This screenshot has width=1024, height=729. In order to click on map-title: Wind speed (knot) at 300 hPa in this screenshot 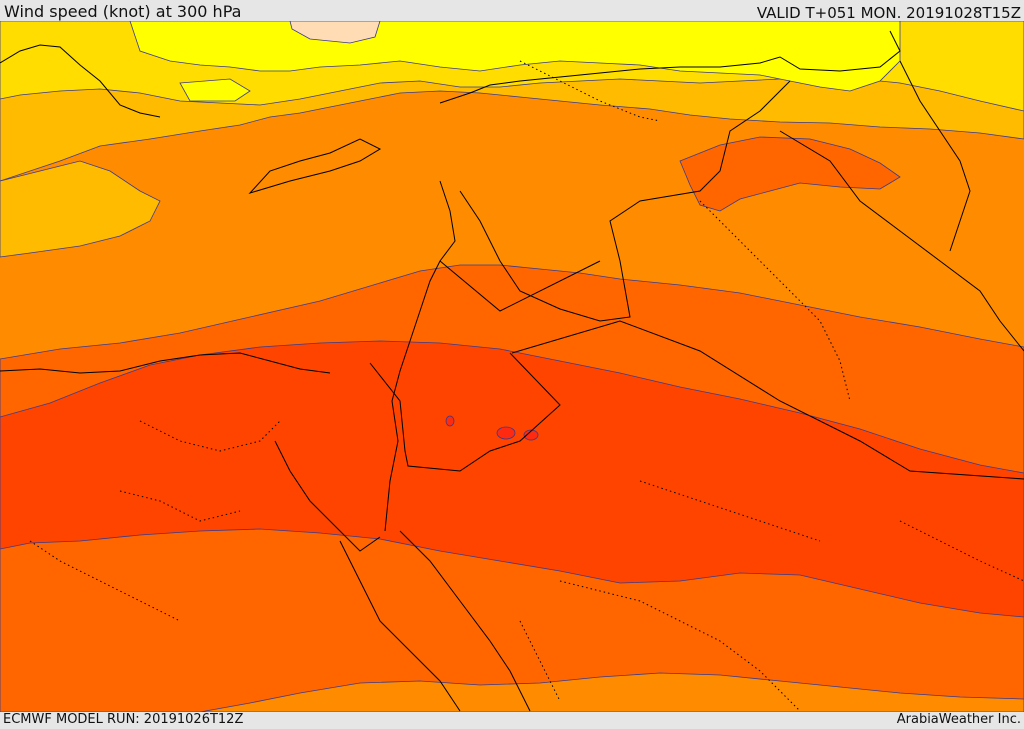, I will do `click(123, 11)`.